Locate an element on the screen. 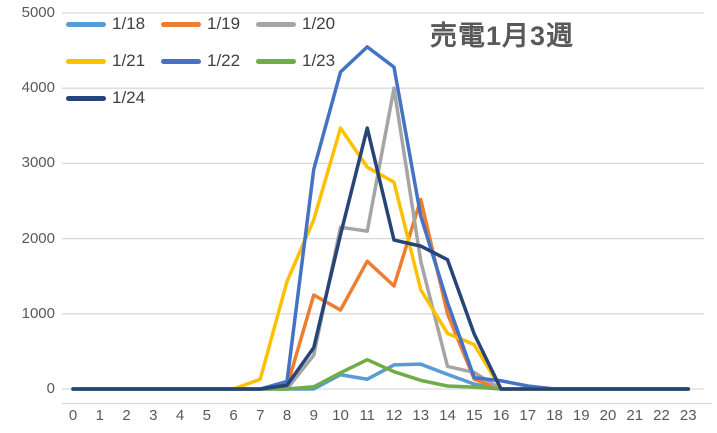 The image size is (717, 433). x-axis-label-18: 18 is located at coordinates (554, 415).